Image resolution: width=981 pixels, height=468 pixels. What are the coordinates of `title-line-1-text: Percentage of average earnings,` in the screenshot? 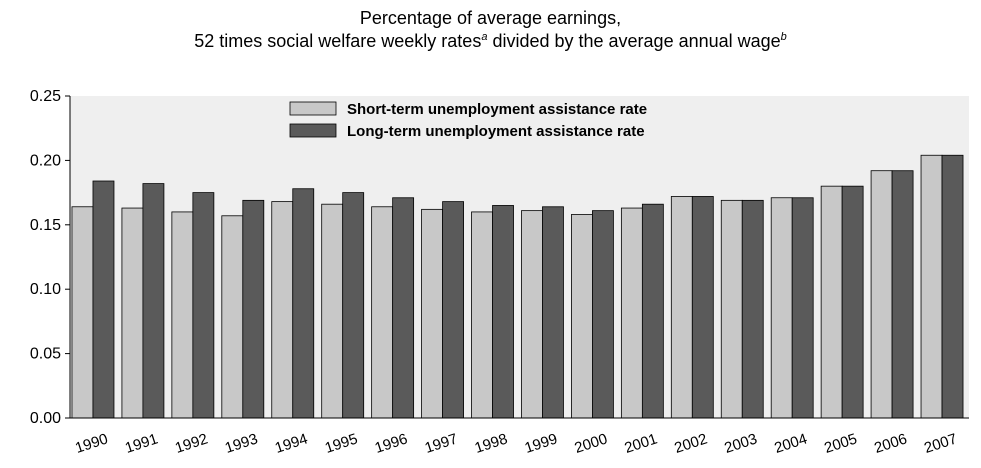 It's located at (490, 18).